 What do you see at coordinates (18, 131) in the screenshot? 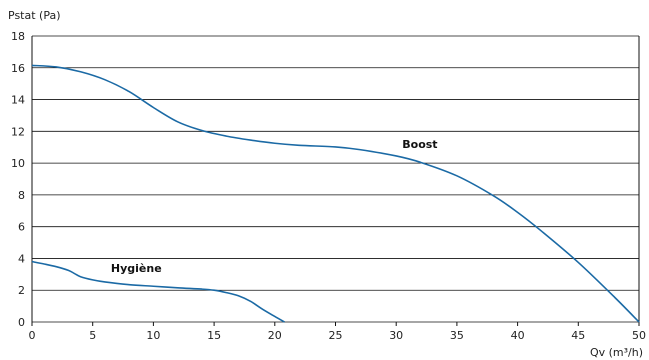
I see `y-tick-label-12: 12` at bounding box center [18, 131].